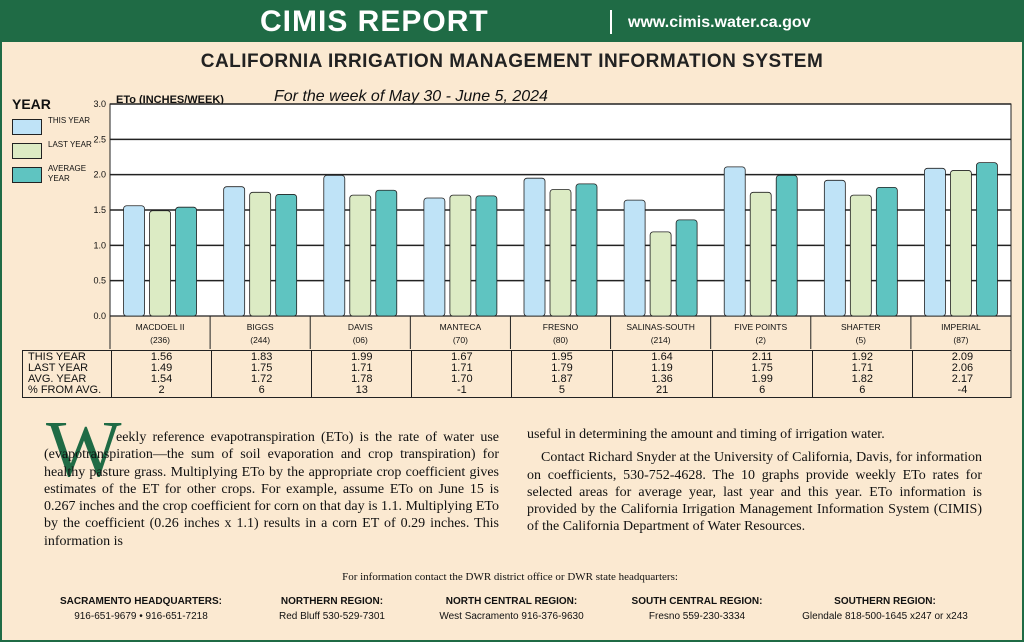  What do you see at coordinates (67, 173) in the screenshot?
I see `legend-label: AVERAGE YEAR` at bounding box center [67, 173].